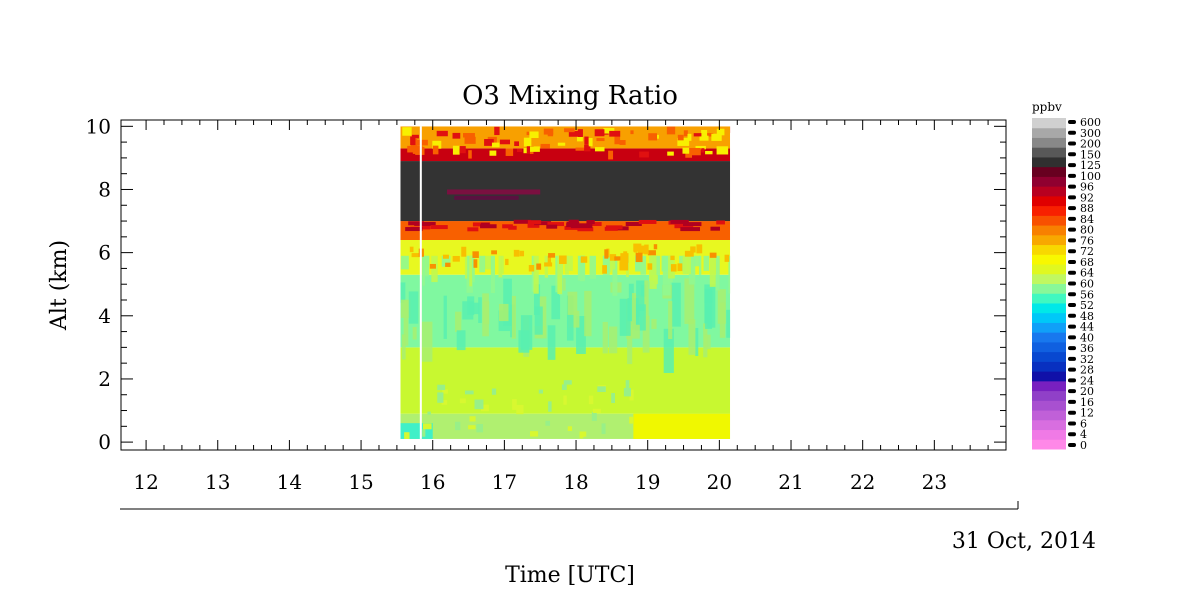 The width and height of the screenshot is (1200, 600). What do you see at coordinates (647, 482) in the screenshot?
I see `x-tick-label: 19` at bounding box center [647, 482].